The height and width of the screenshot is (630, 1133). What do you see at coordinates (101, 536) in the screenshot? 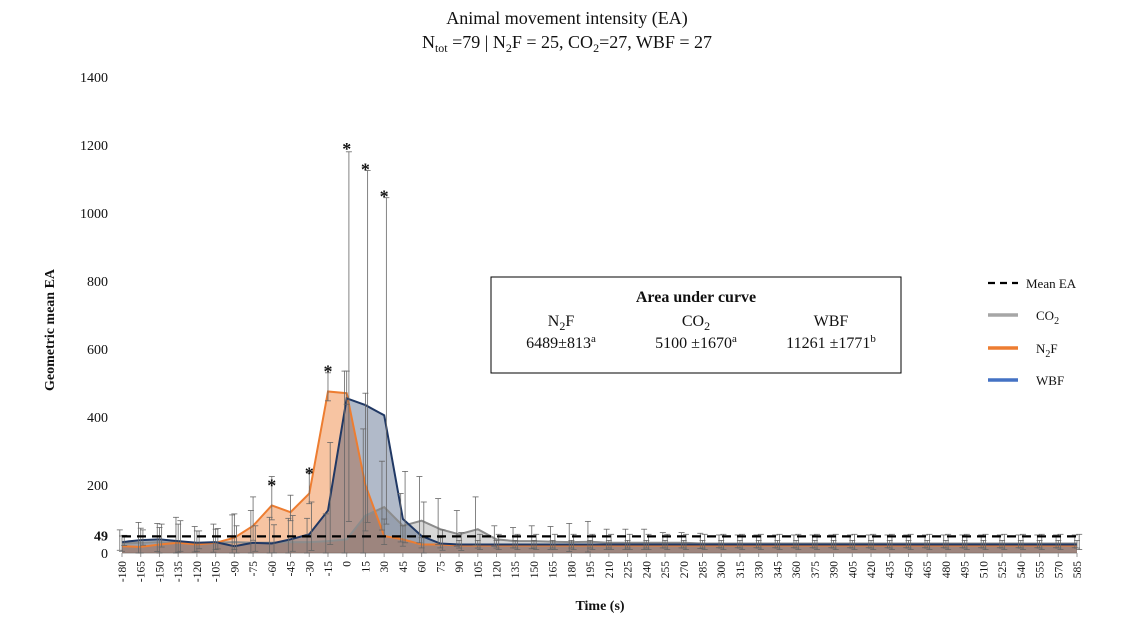
I see `mean-ea-value-label: 49` at bounding box center [101, 536].